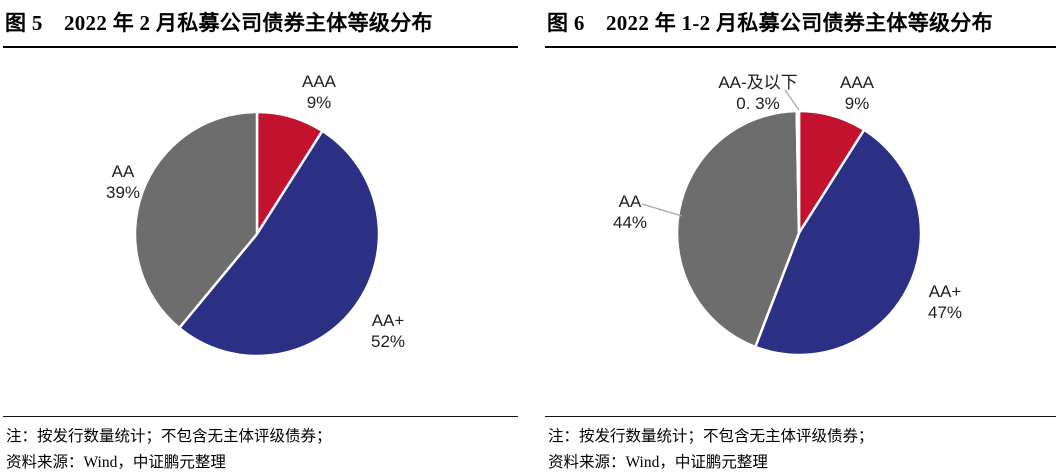  What do you see at coordinates (802, 449) in the screenshot?
I see `figure-6-notes: 注：按发行数量统计；不包含无主体评级债券； 资料来源：Wind，中证鹏元整理` at bounding box center [802, 449].